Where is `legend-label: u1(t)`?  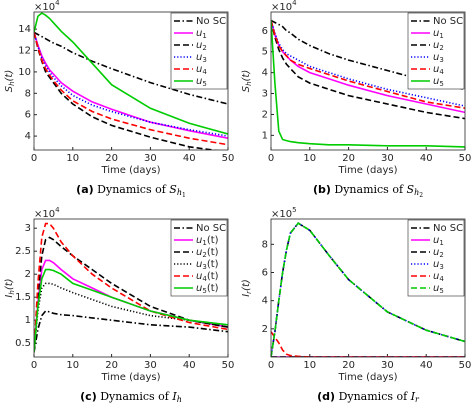 legend-label: u1(t) is located at coordinates (207, 241).